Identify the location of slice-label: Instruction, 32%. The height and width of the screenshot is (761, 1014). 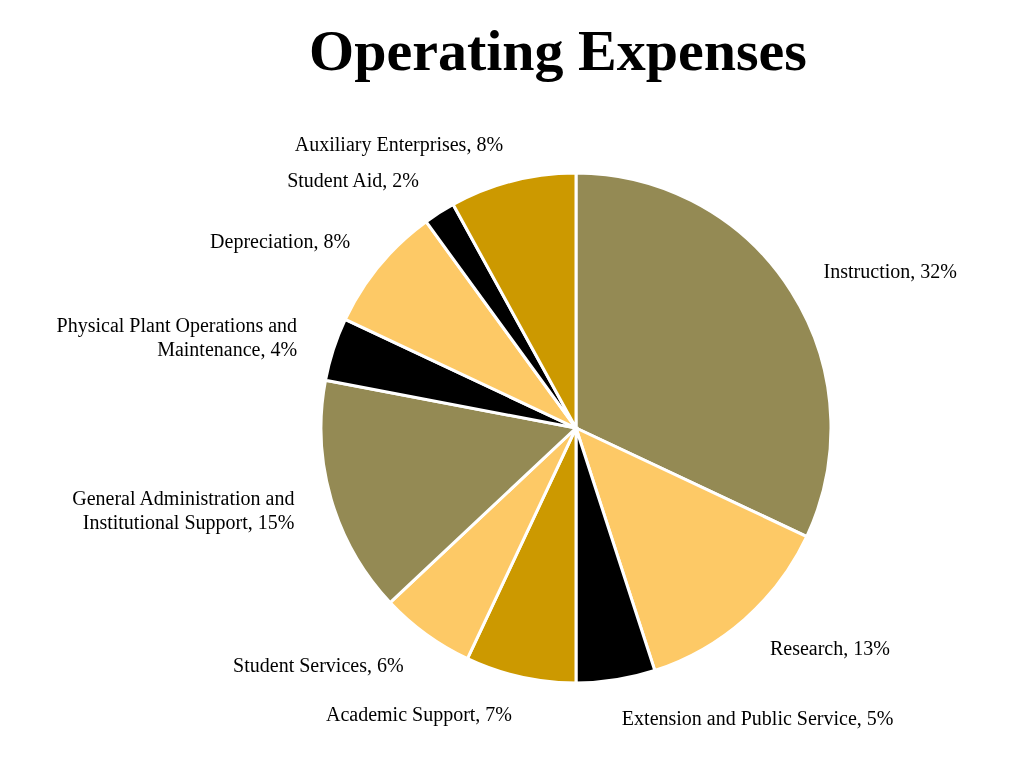
(890, 270).